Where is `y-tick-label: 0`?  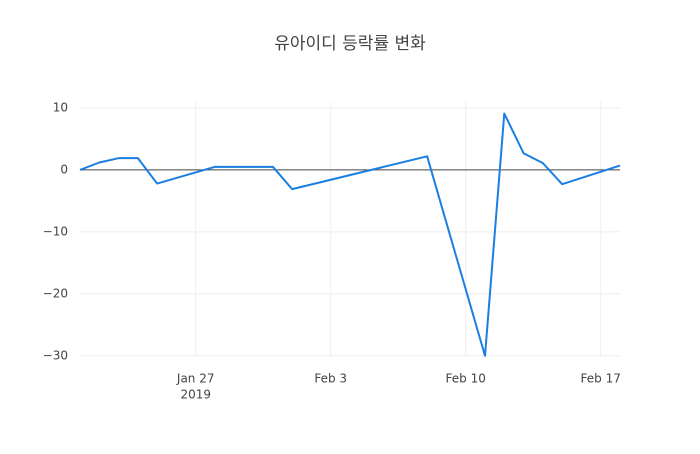
y-tick-label: 0 is located at coordinates (64, 169).